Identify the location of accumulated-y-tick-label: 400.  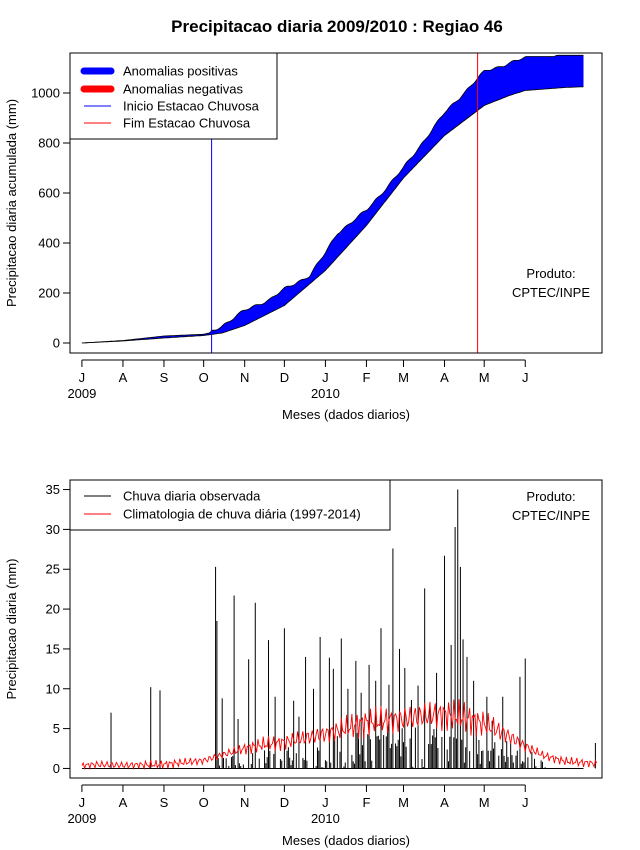
(49, 243).